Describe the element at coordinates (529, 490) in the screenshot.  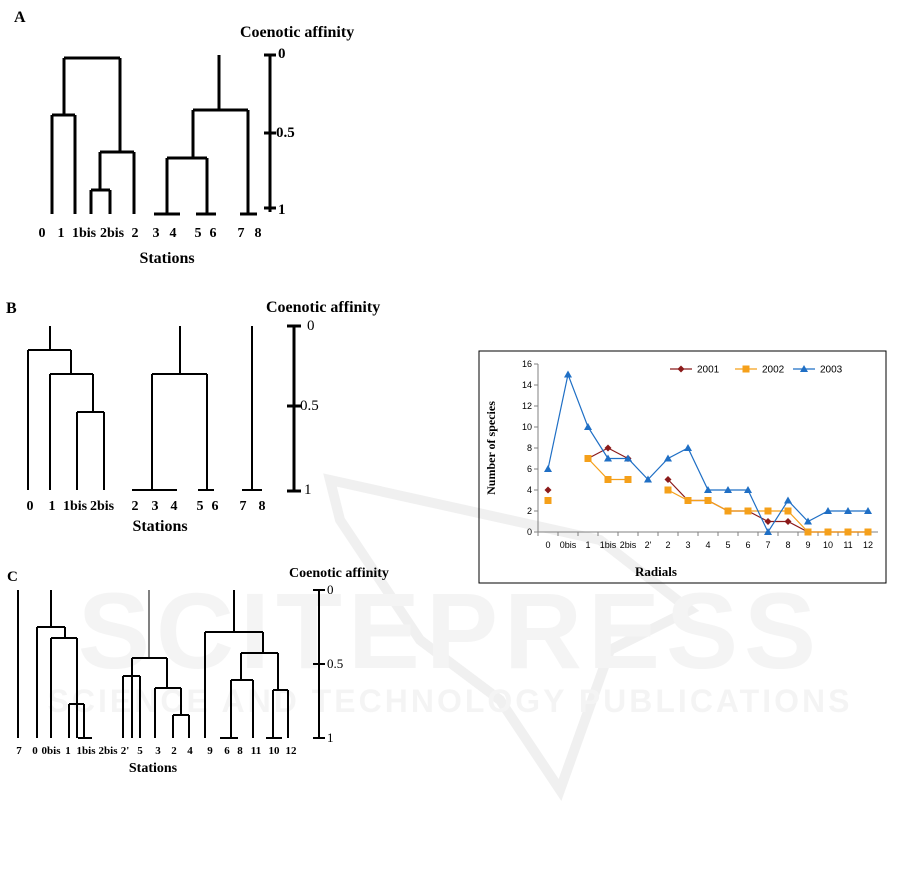
I see `chart-y-tick-label: 4` at that location.